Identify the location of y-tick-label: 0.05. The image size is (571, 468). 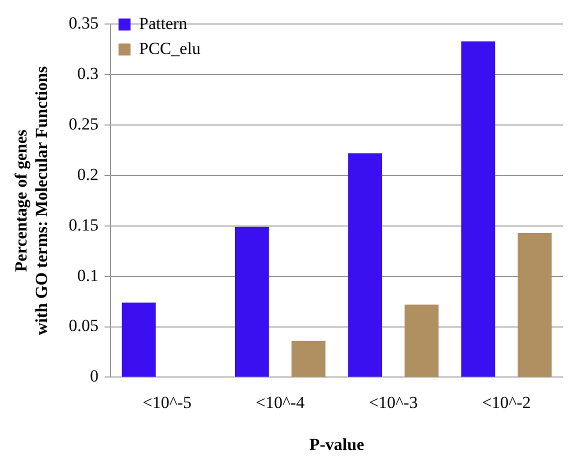
(83, 326).